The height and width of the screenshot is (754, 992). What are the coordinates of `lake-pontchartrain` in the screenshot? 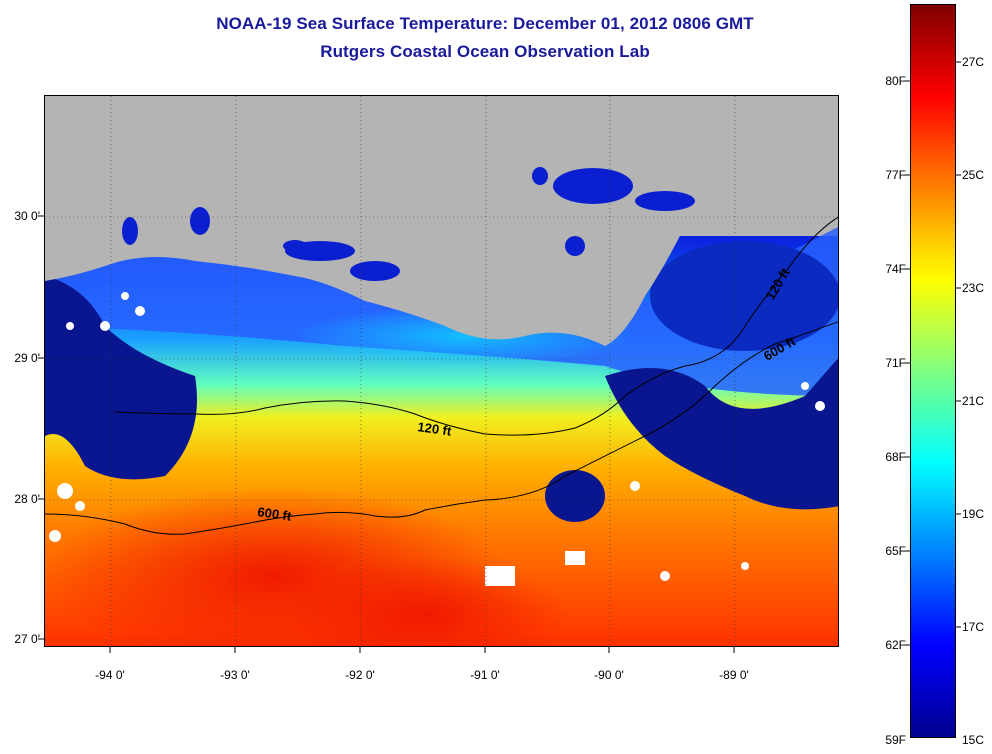 It's located at (593, 186).